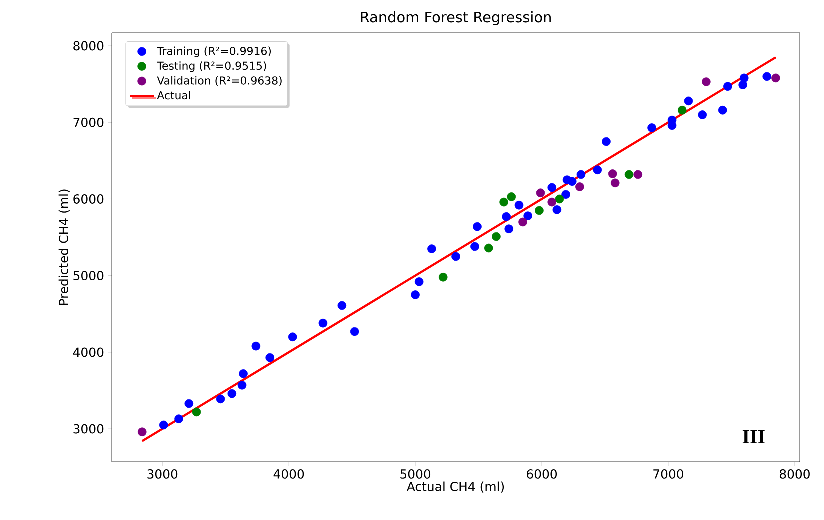 The height and width of the screenshot is (520, 824). I want to click on legend-label: Training (R²=0.9916), so click(214, 52).